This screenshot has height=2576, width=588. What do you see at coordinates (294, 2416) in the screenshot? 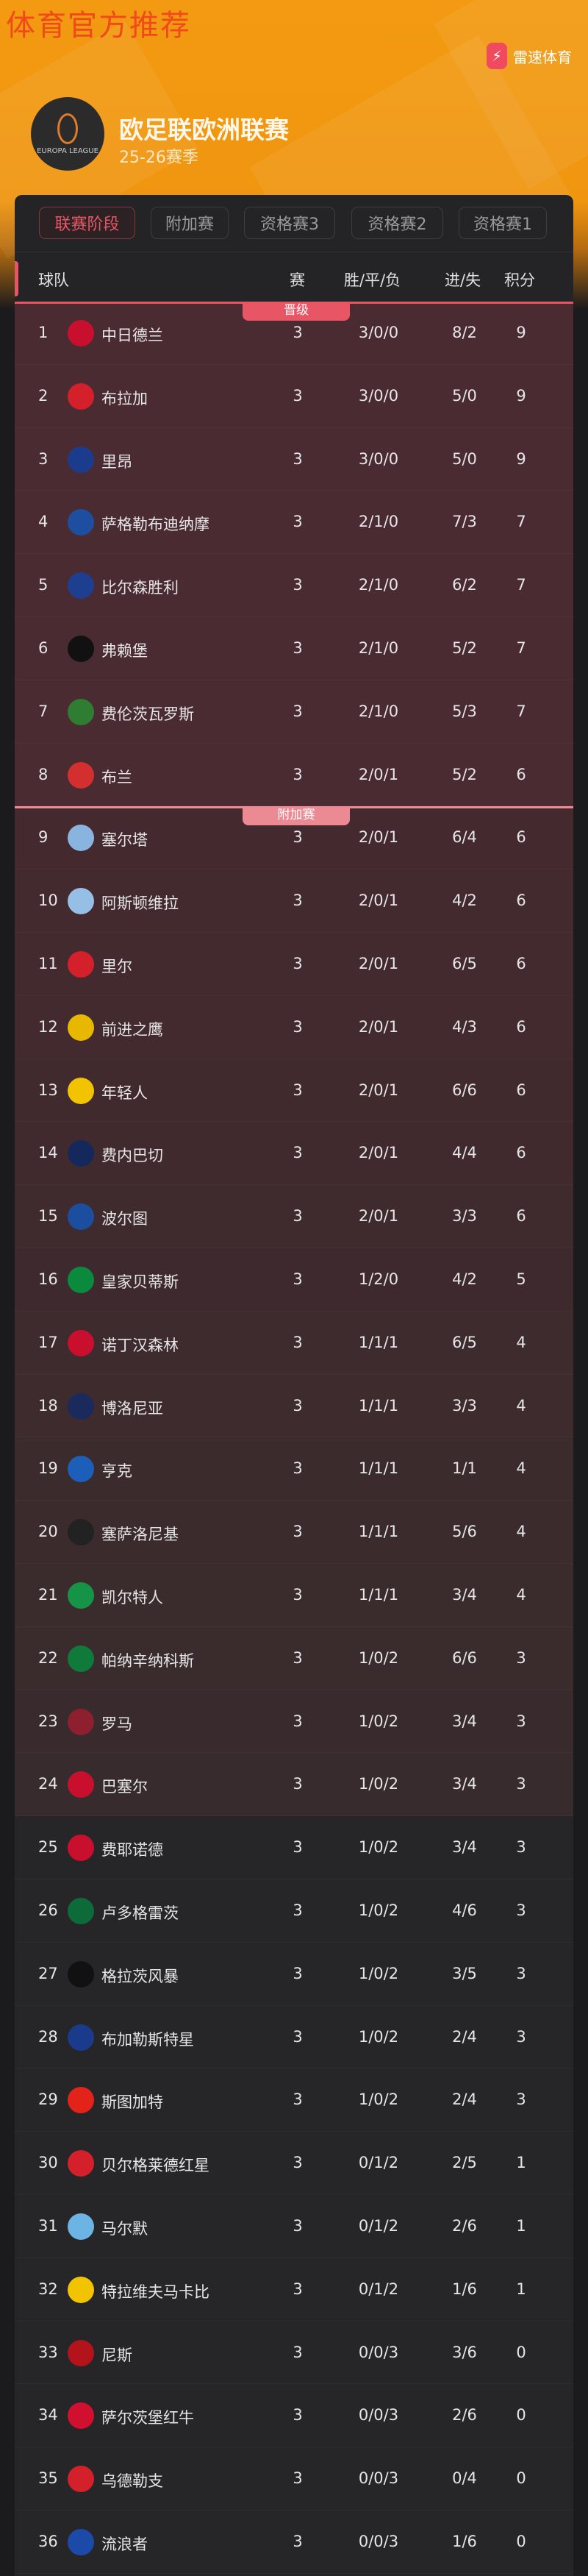
I see `table-row: 34 萨尔茨堡红牛 3 0/0/3 2/6 0` at bounding box center [294, 2416].